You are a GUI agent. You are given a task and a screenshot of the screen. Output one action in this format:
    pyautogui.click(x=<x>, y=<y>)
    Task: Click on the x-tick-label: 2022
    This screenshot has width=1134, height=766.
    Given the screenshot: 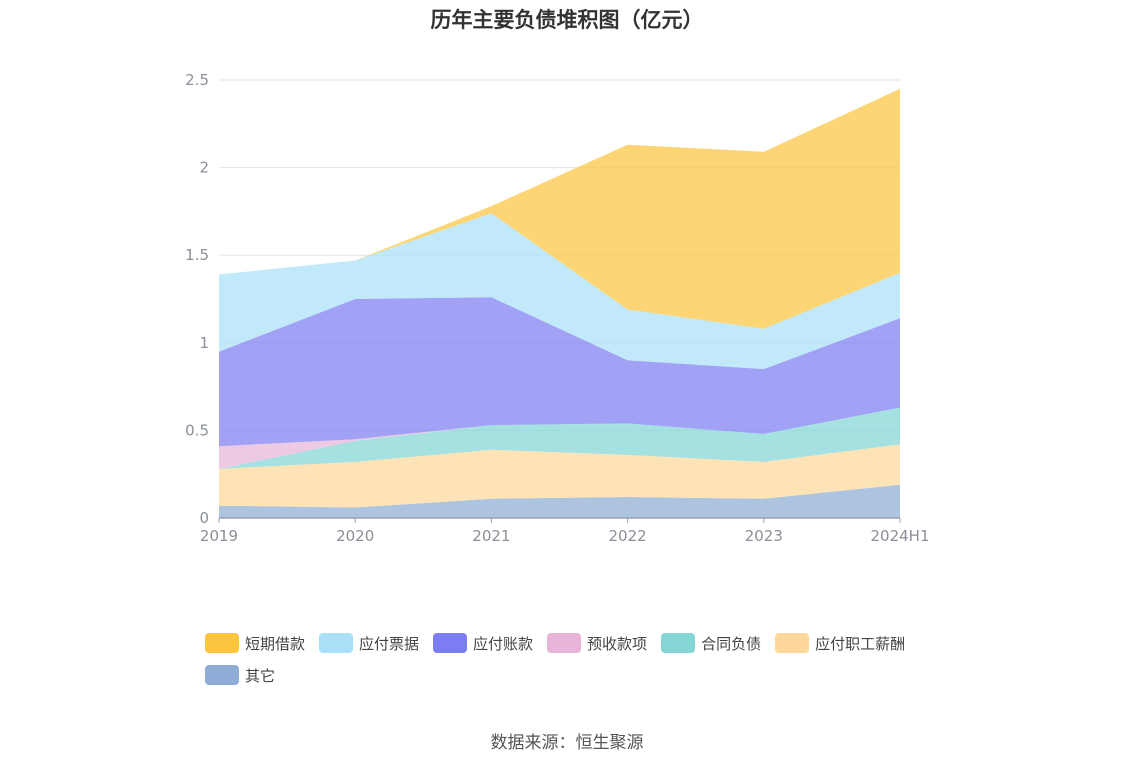 What is the action you would take?
    pyautogui.click(x=628, y=536)
    